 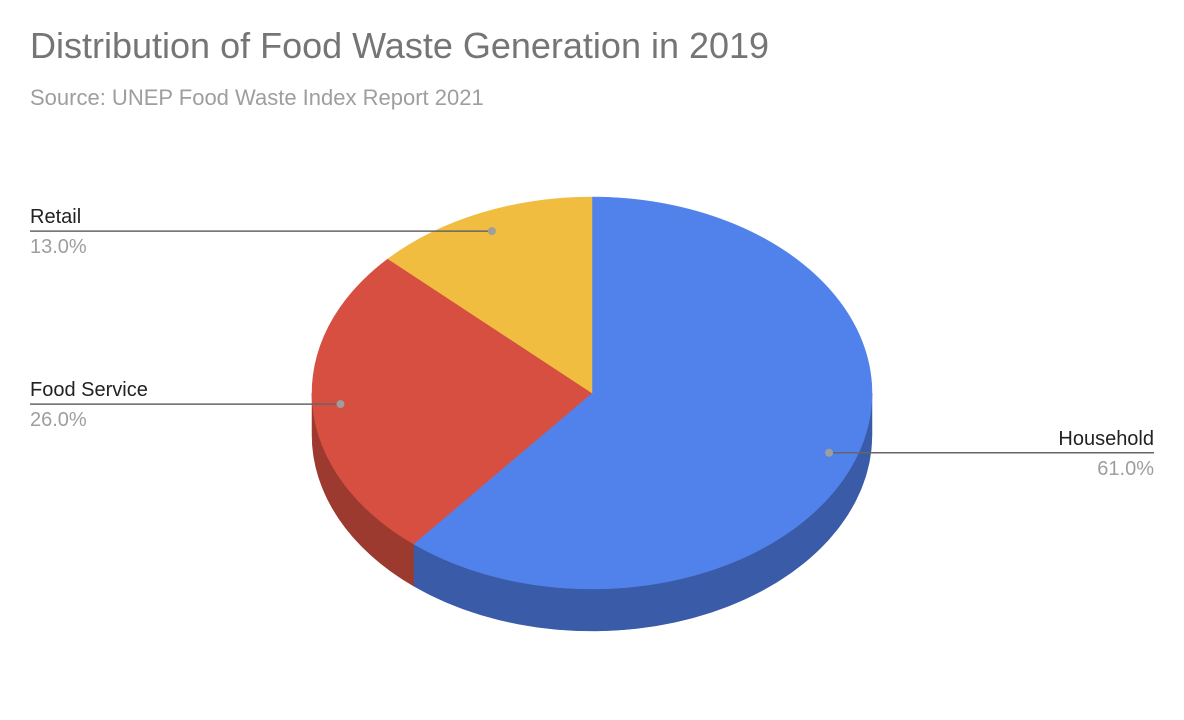 What do you see at coordinates (491, 231) in the screenshot?
I see `leader-dot-retail` at bounding box center [491, 231].